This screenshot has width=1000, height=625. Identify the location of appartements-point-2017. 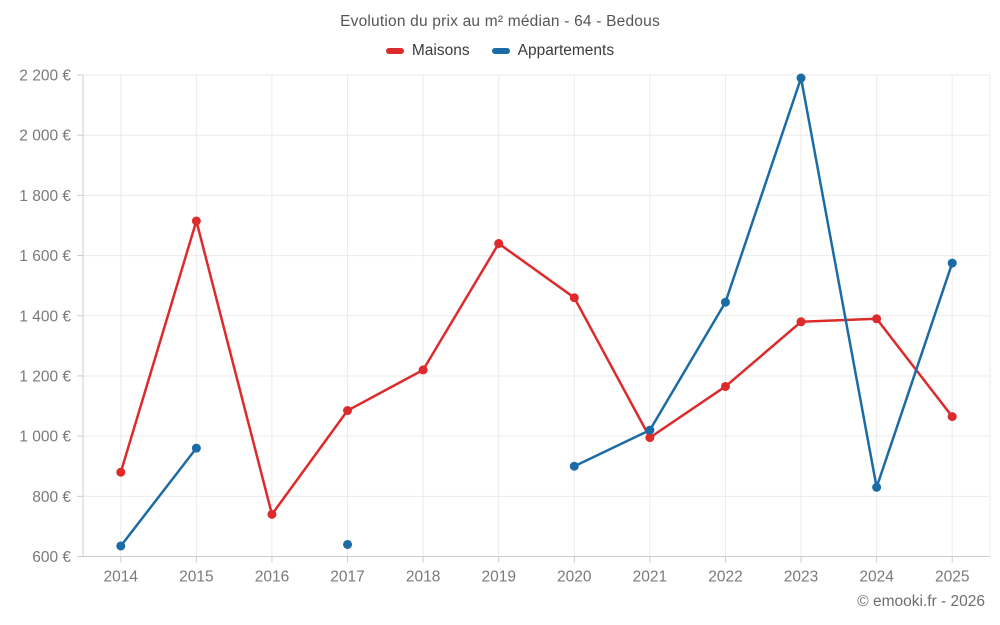
(348, 544).